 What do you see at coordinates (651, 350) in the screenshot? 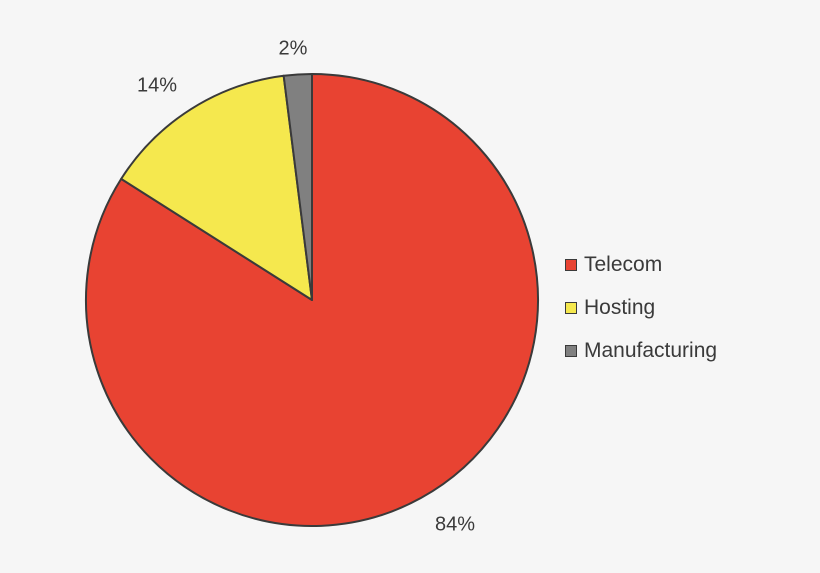
I see `legend-label-manufacturing: Manufacturing` at bounding box center [651, 350].